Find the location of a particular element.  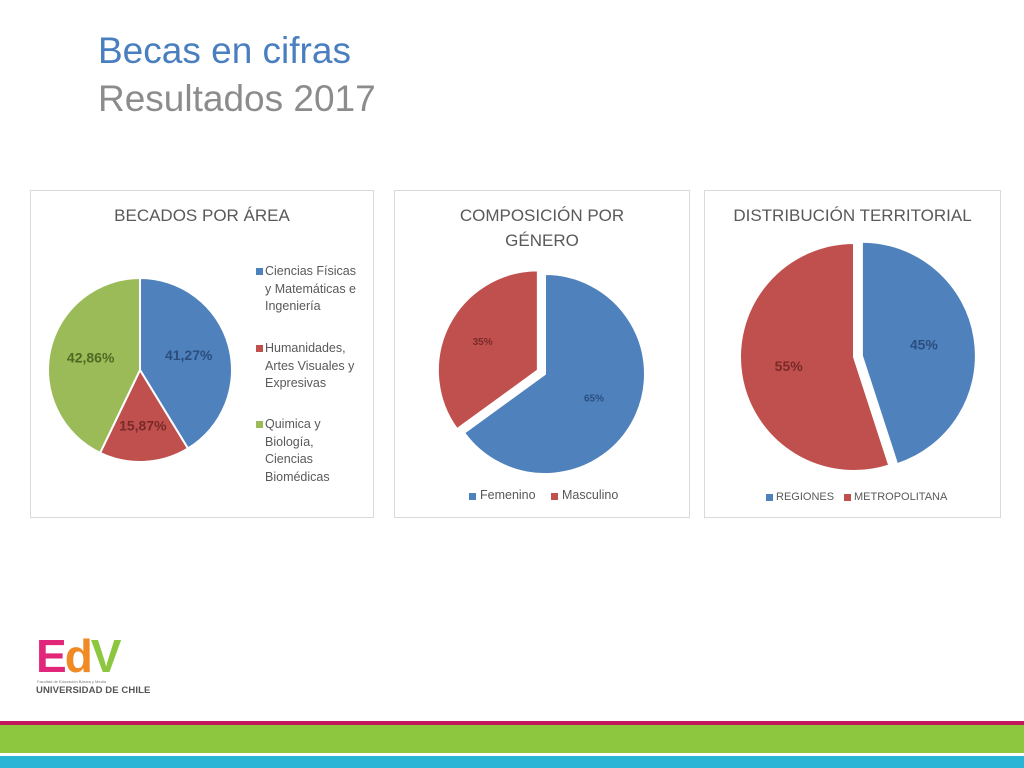

chart-title-gender: COMPOSICIÓN POR GÉNERO is located at coordinates (542, 228).